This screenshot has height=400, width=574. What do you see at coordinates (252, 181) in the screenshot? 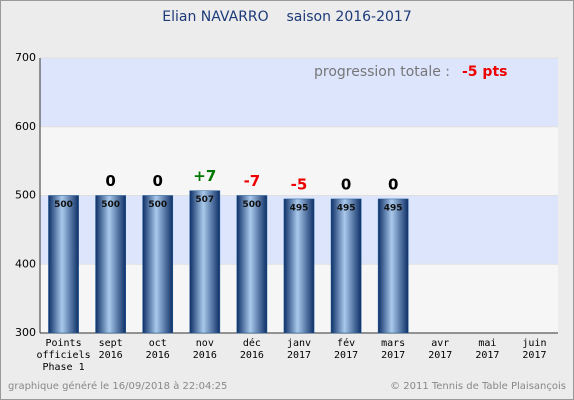
I see `change-label: -7` at bounding box center [252, 181].